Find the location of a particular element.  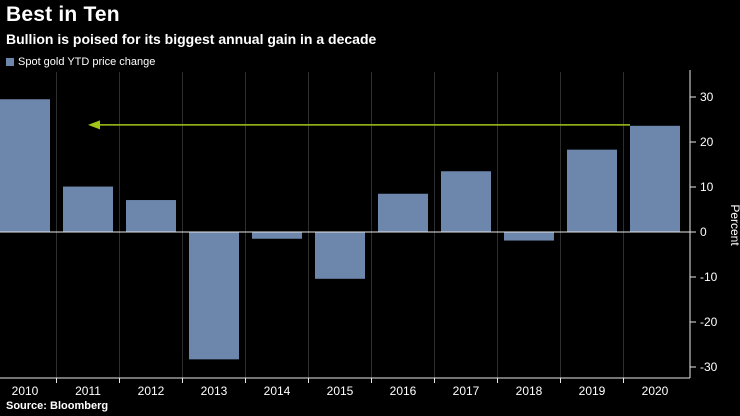

bar-2020 is located at coordinates (655, 178).